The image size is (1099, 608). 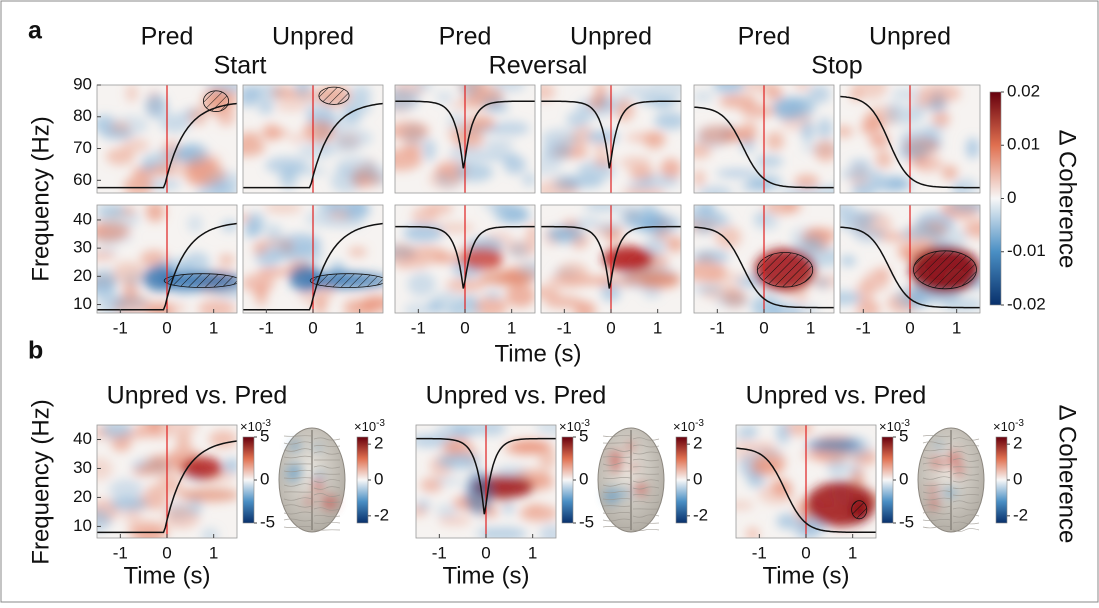 I want to click on colorbar-tick-label: 0, so click(x=1017, y=478).